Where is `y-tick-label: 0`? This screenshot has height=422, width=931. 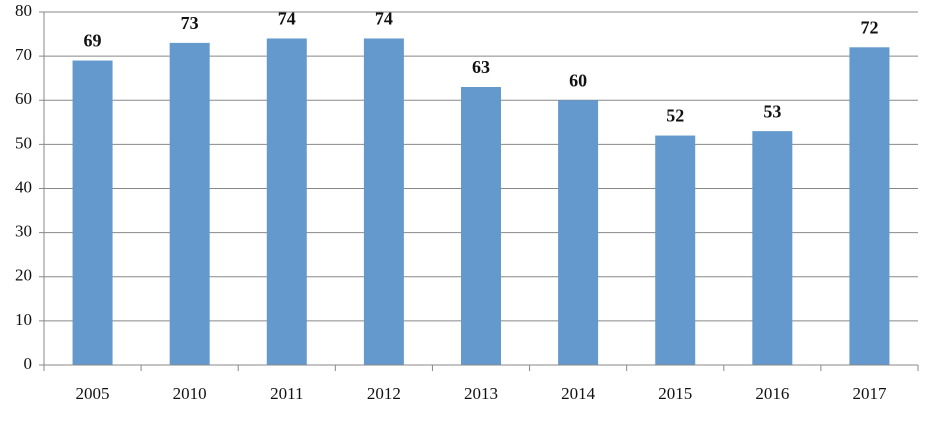 y-tick-label: 0 is located at coordinates (28, 363).